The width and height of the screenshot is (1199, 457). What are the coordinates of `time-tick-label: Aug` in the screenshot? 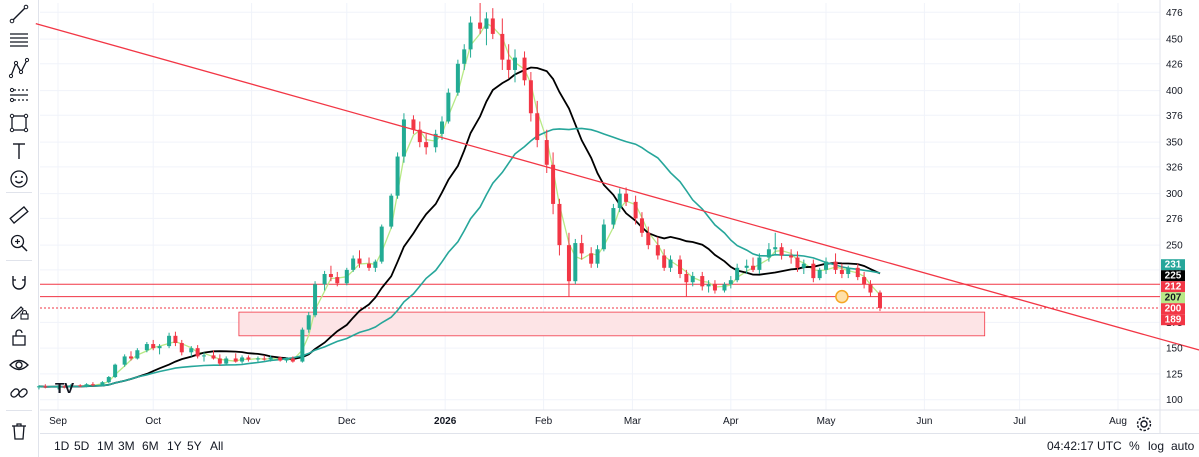 It's located at (1118, 421).